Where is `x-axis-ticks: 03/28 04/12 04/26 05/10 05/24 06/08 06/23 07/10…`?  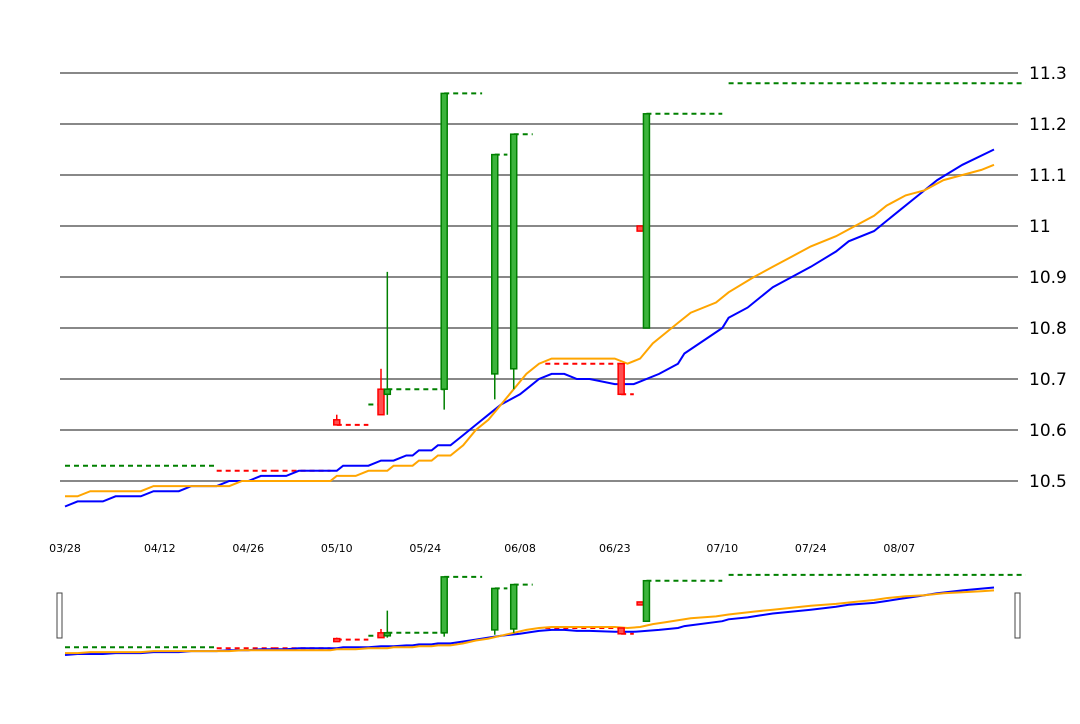
x-axis-ticks: 03/28 04/12 04/26 05/10 05/24 06/08 06/23 07/10… is located at coordinates (482, 548).